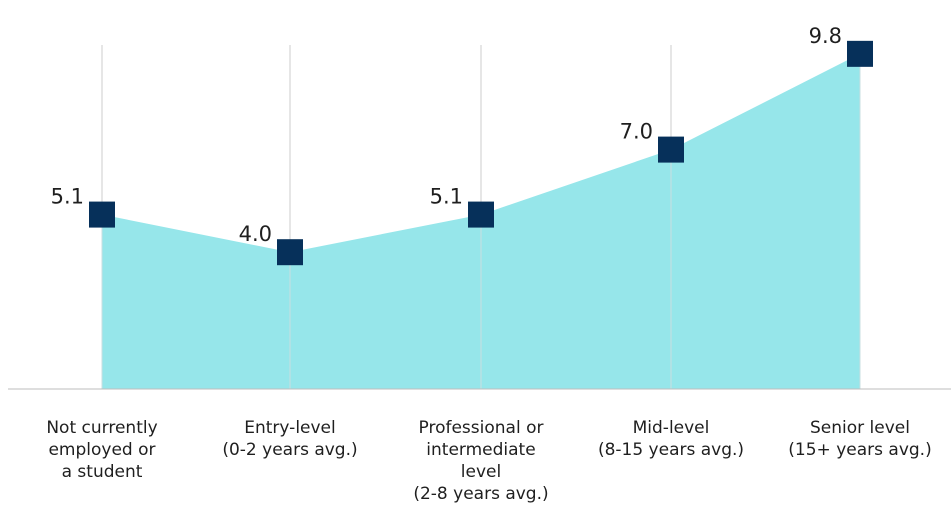 This screenshot has height=523, width=951. What do you see at coordinates (290, 439) in the screenshot?
I see `x-tick-label-2: Entry-level (0-2 years avg.)` at bounding box center [290, 439].